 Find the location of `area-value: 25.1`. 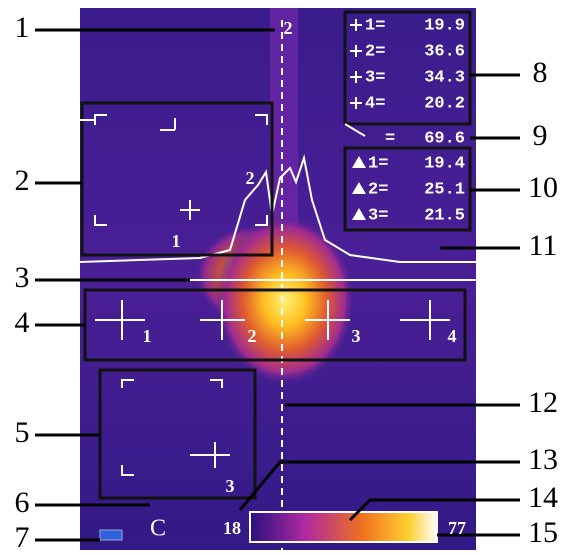

area-value: 25.1 is located at coordinates (444, 189).